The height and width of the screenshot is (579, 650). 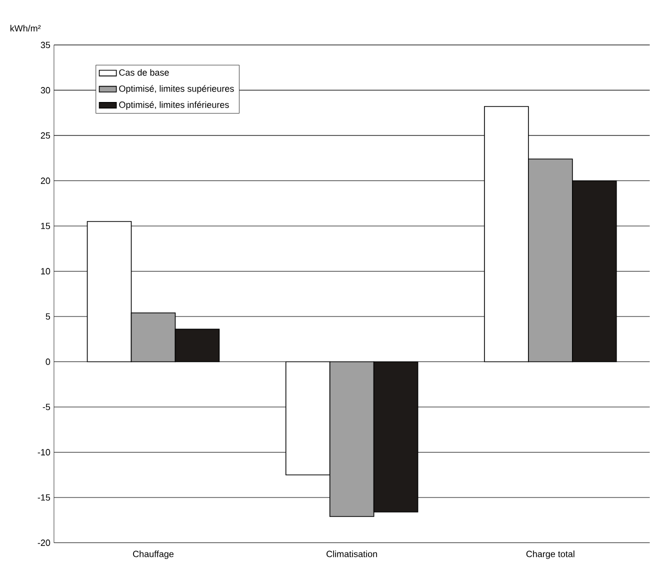 I want to click on legend-label: Optimisé, limites supérieures, so click(x=176, y=89).